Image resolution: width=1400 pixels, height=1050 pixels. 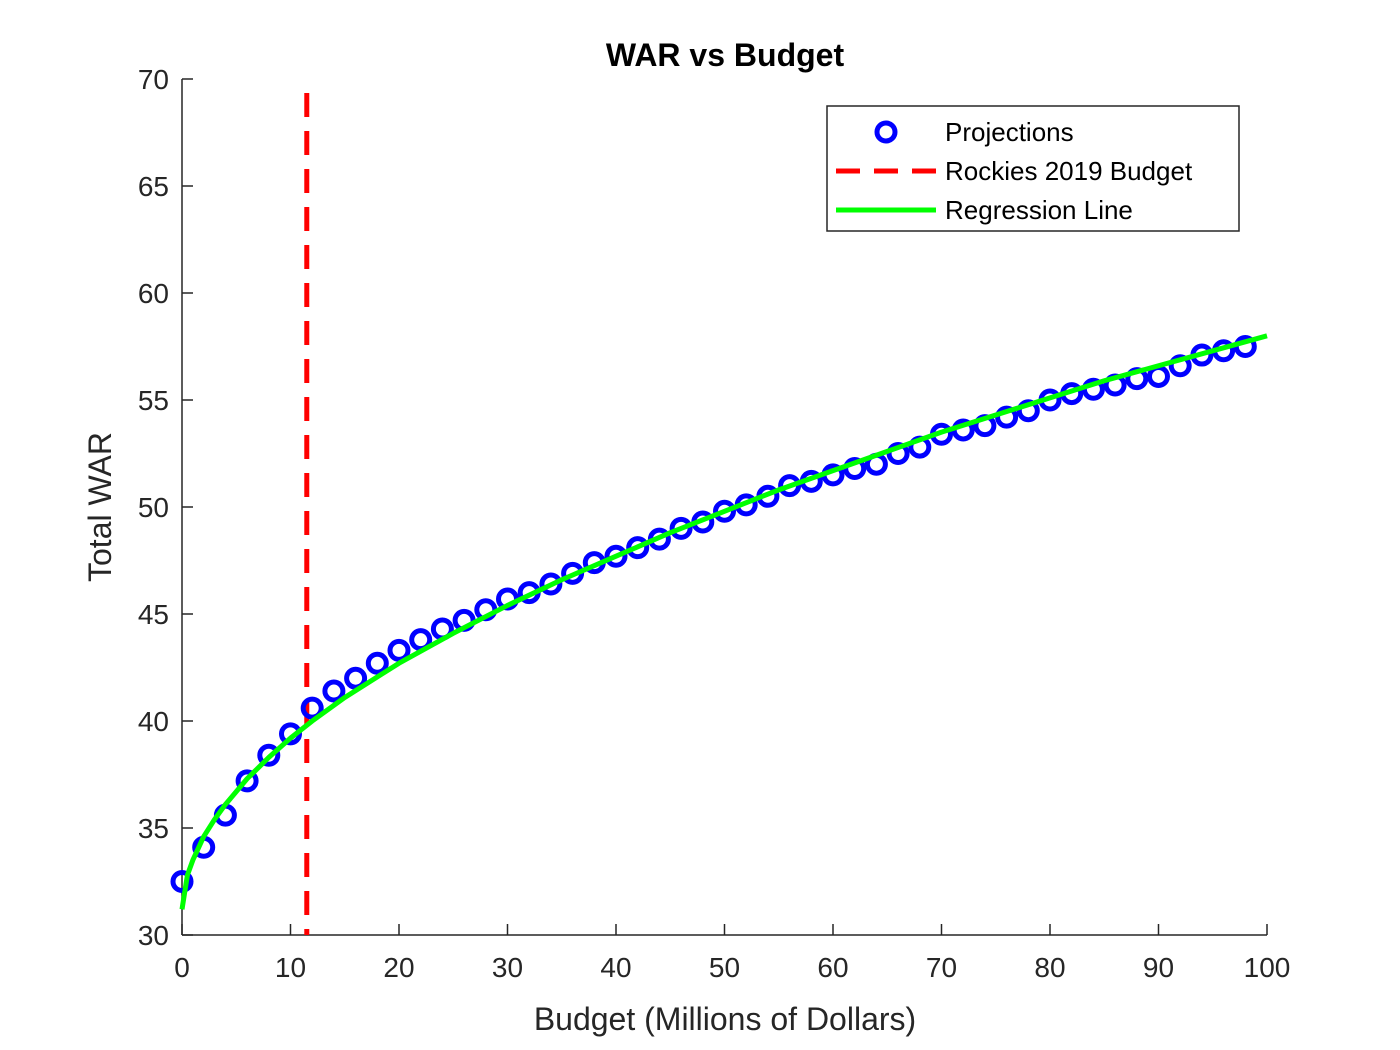 What do you see at coordinates (1039, 210) in the screenshot?
I see `legend-label: Regression Line` at bounding box center [1039, 210].